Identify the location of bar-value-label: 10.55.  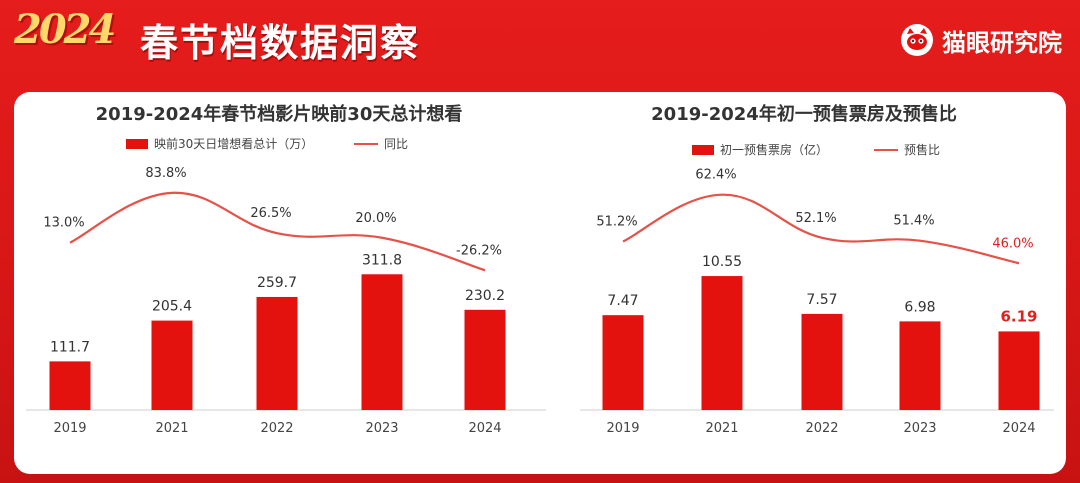
(722, 262).